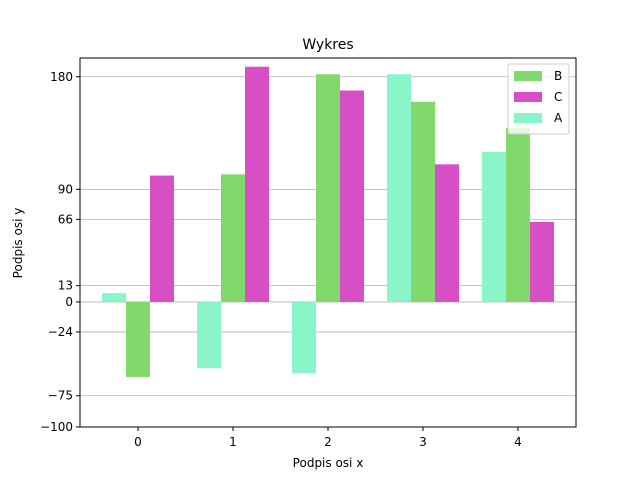  What do you see at coordinates (328, 463) in the screenshot?
I see `x-axis-label: Podpis osi x` at bounding box center [328, 463].